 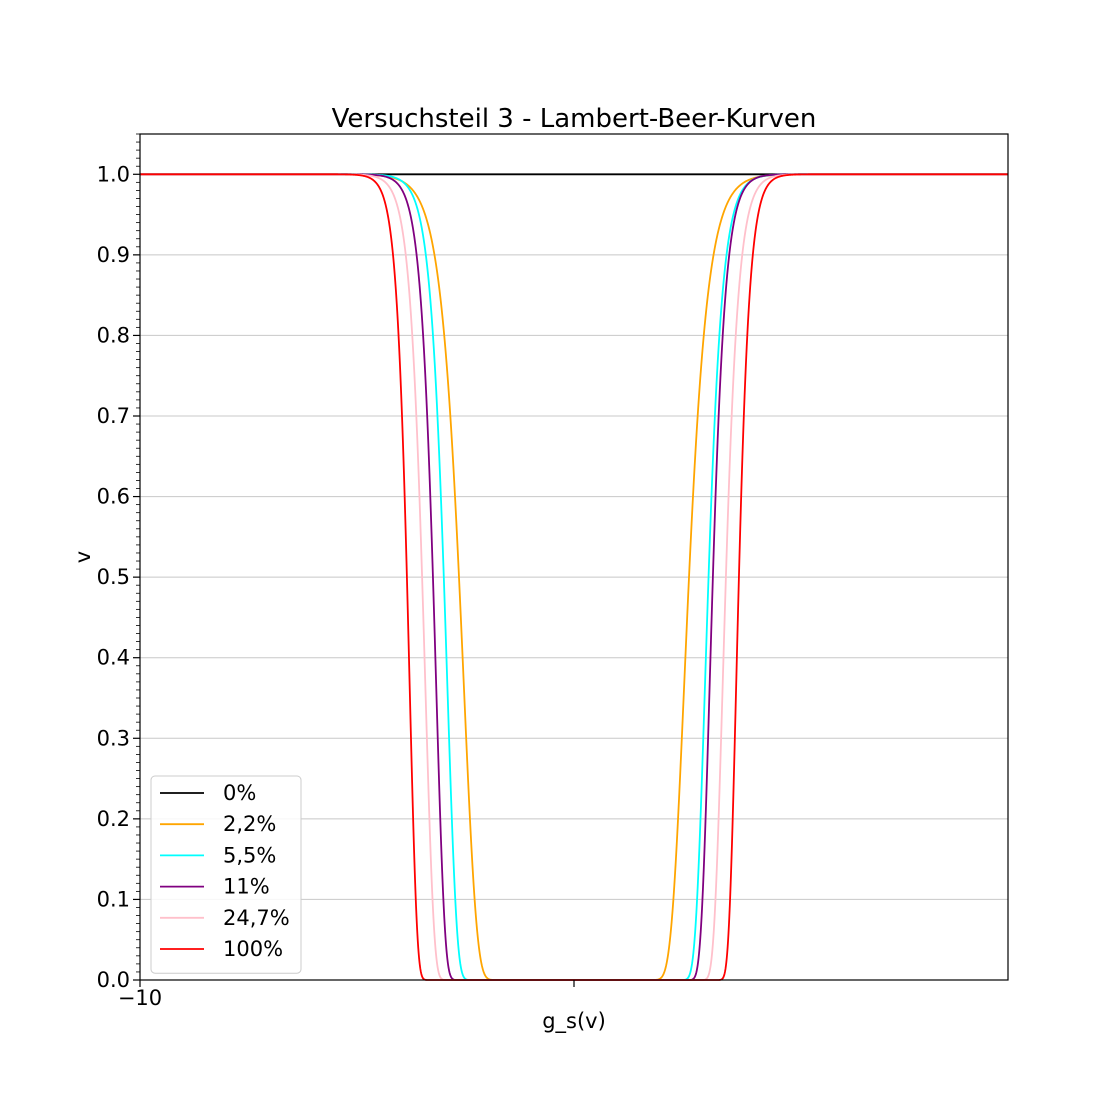 What do you see at coordinates (246, 887) in the screenshot?
I see `legend-label: 11%` at bounding box center [246, 887].